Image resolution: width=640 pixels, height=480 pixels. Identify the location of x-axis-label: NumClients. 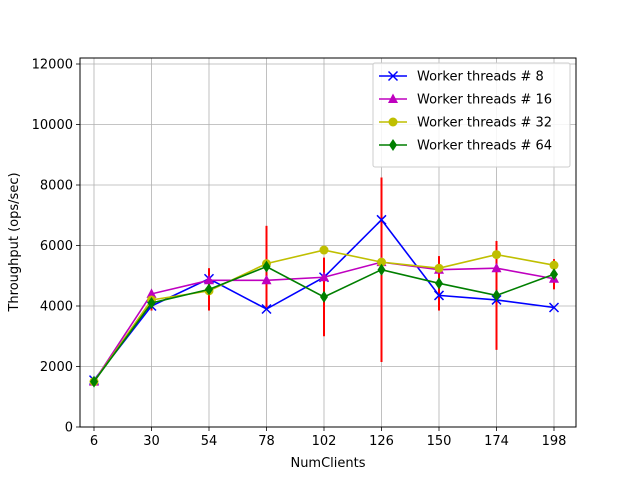
(327, 463).